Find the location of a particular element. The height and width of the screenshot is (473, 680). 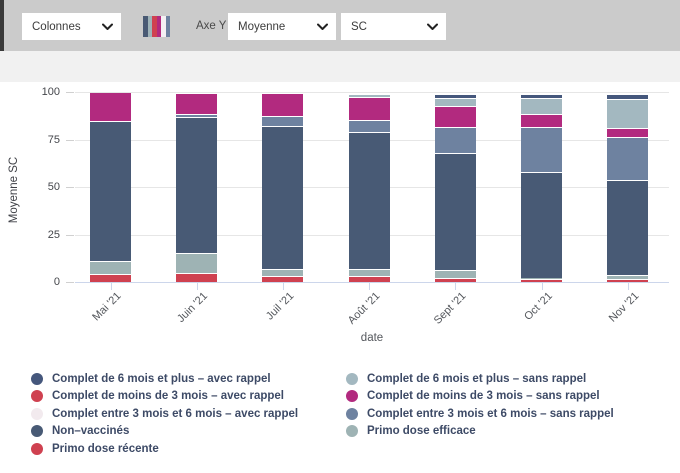

series-colors-icon is located at coordinates (156, 26).